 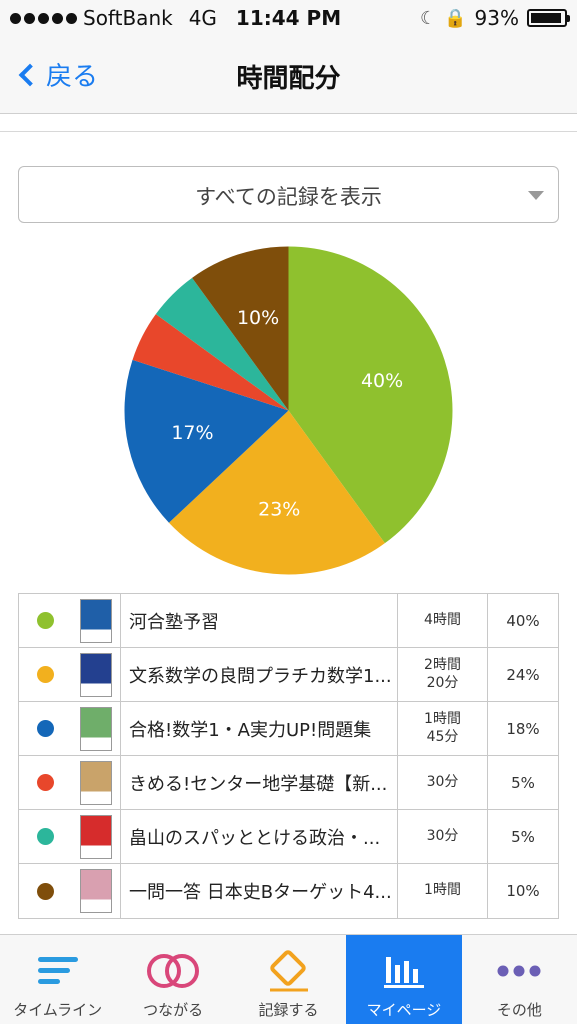 I want to click on moon-icon: ☾, so click(x=428, y=18).